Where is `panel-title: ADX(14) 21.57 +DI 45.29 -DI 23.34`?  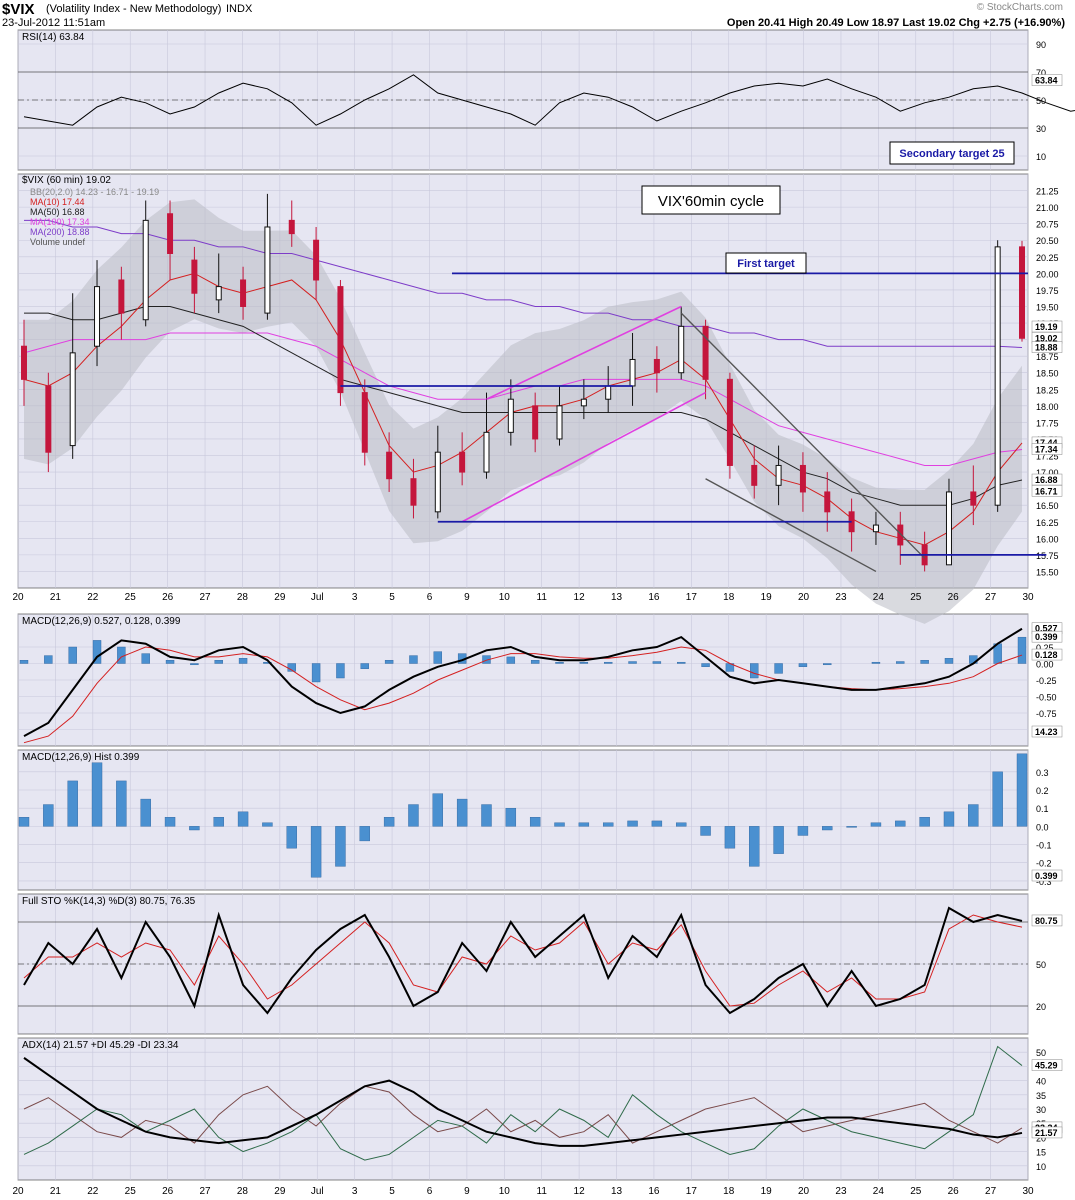 panel-title: ADX(14) 21.57 +DI 45.29 -DI 23.34 is located at coordinates (100, 1045).